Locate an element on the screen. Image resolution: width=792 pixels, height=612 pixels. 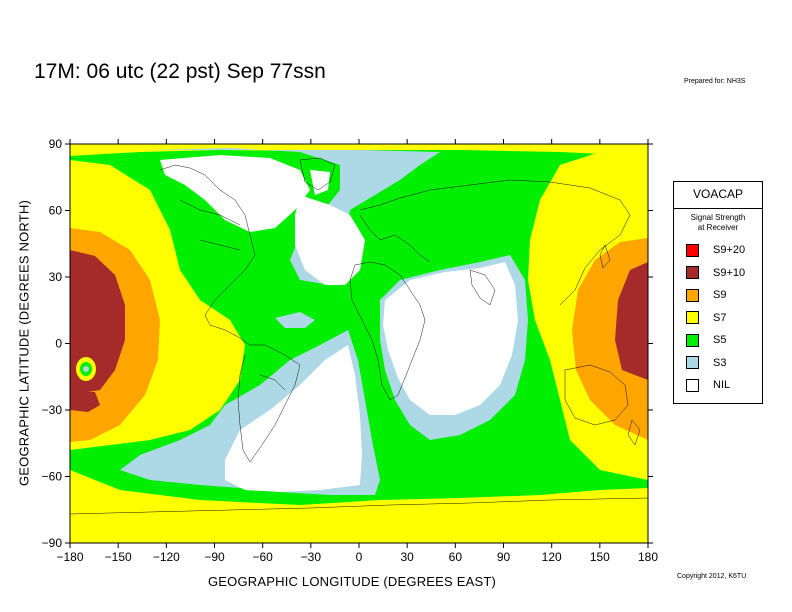
nil-zone-south-atlantic is located at coordinates (293, 418).